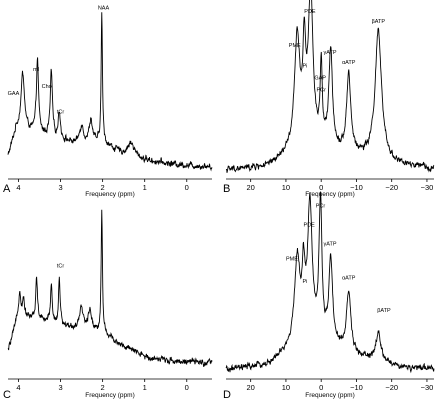 The width and height of the screenshot is (440, 402). I want to click on panel-letter: C, so click(7, 395).